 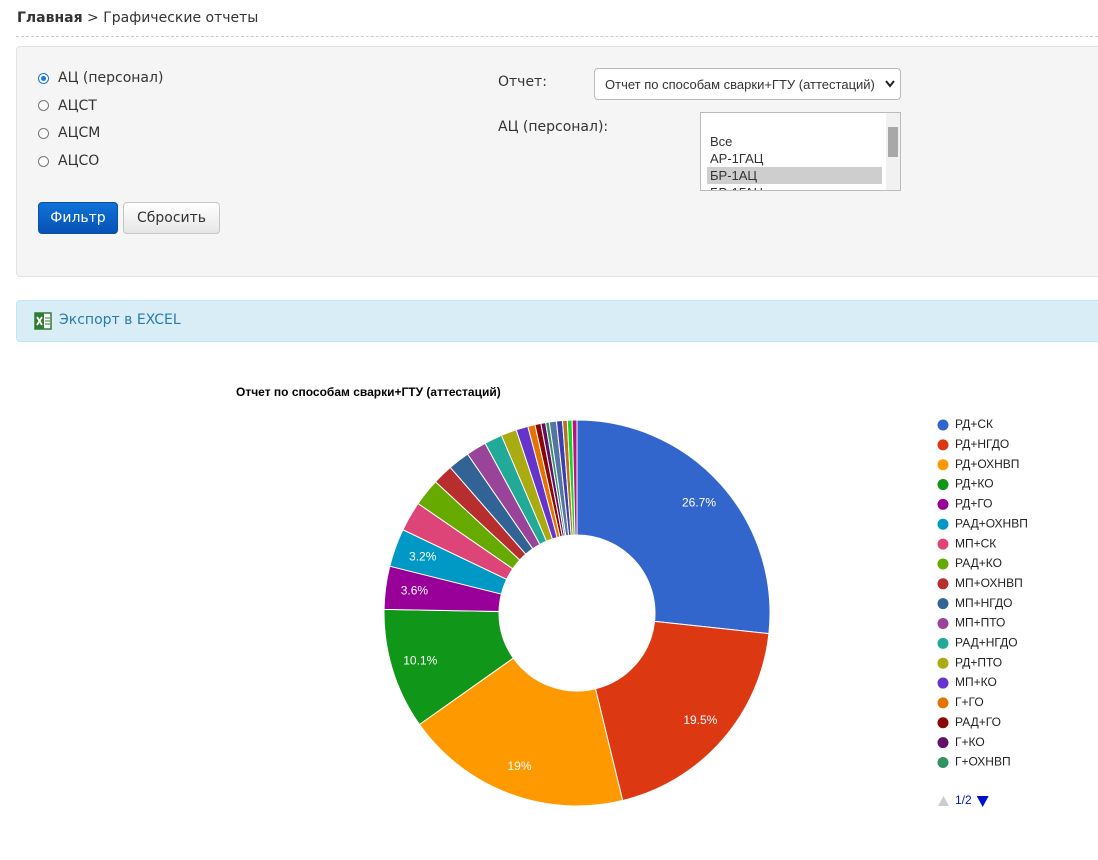 What do you see at coordinates (974, 484) in the screenshot?
I see `legend-label: РД+КО` at bounding box center [974, 484].